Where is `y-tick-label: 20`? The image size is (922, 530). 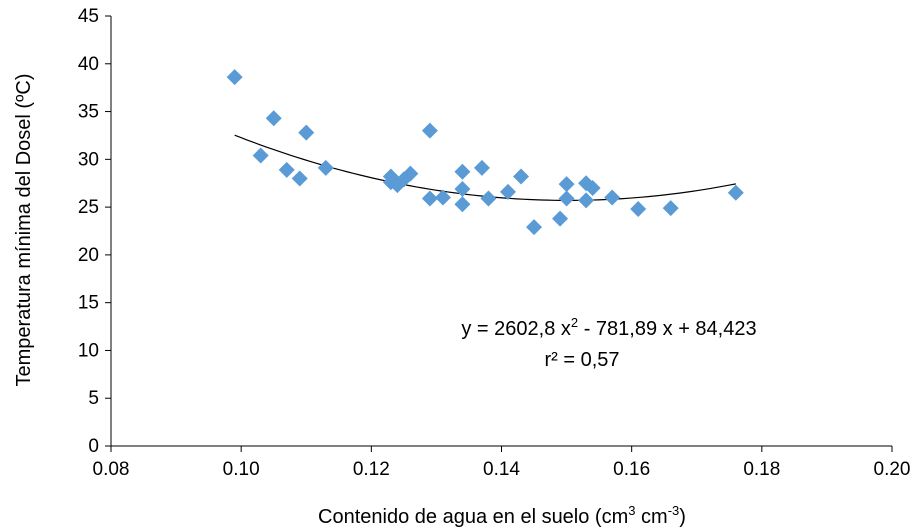
y-tick-label: 20 is located at coordinates (88, 255).